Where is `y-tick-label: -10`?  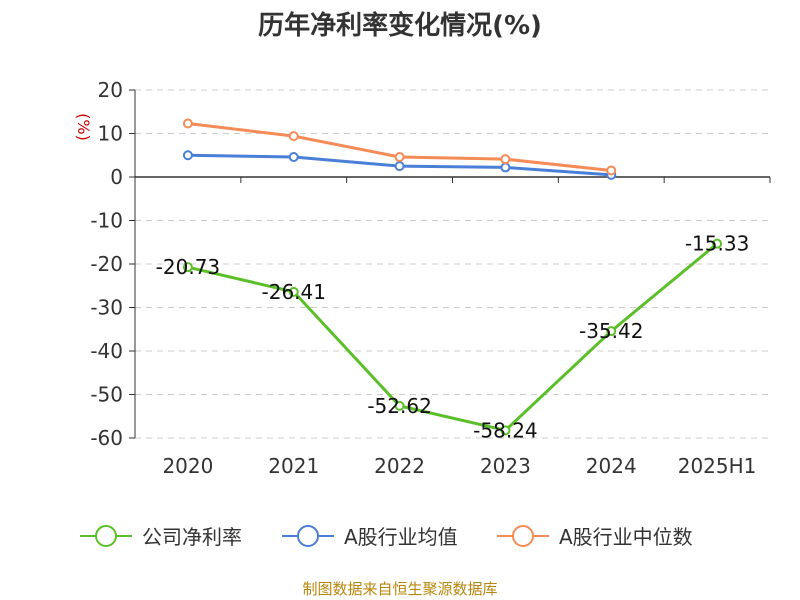 y-tick-label: -10 is located at coordinates (106, 221).